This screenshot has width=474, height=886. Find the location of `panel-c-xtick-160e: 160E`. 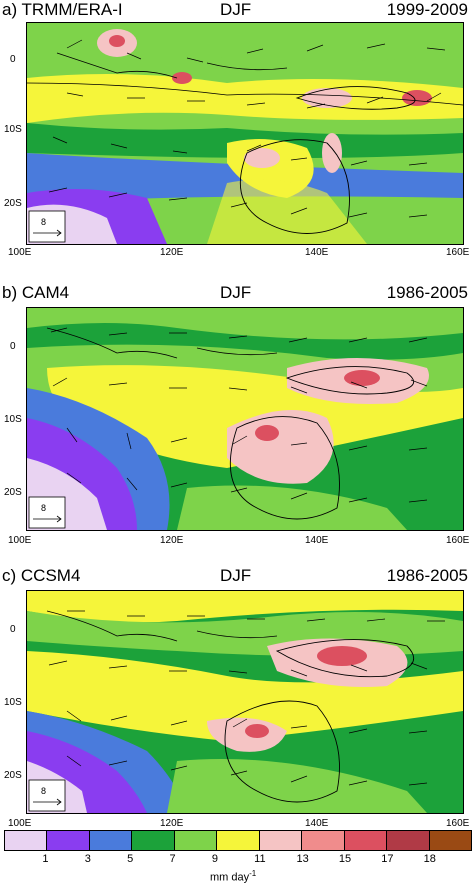

panel-c-xtick-160e: 160E is located at coordinates (458, 823).